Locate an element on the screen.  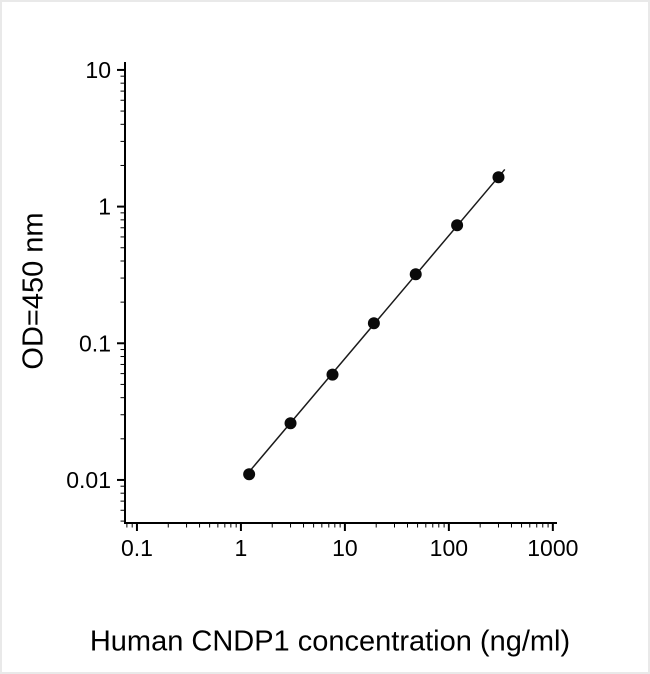
x-tick-label: 1000 is located at coordinates (552, 548).